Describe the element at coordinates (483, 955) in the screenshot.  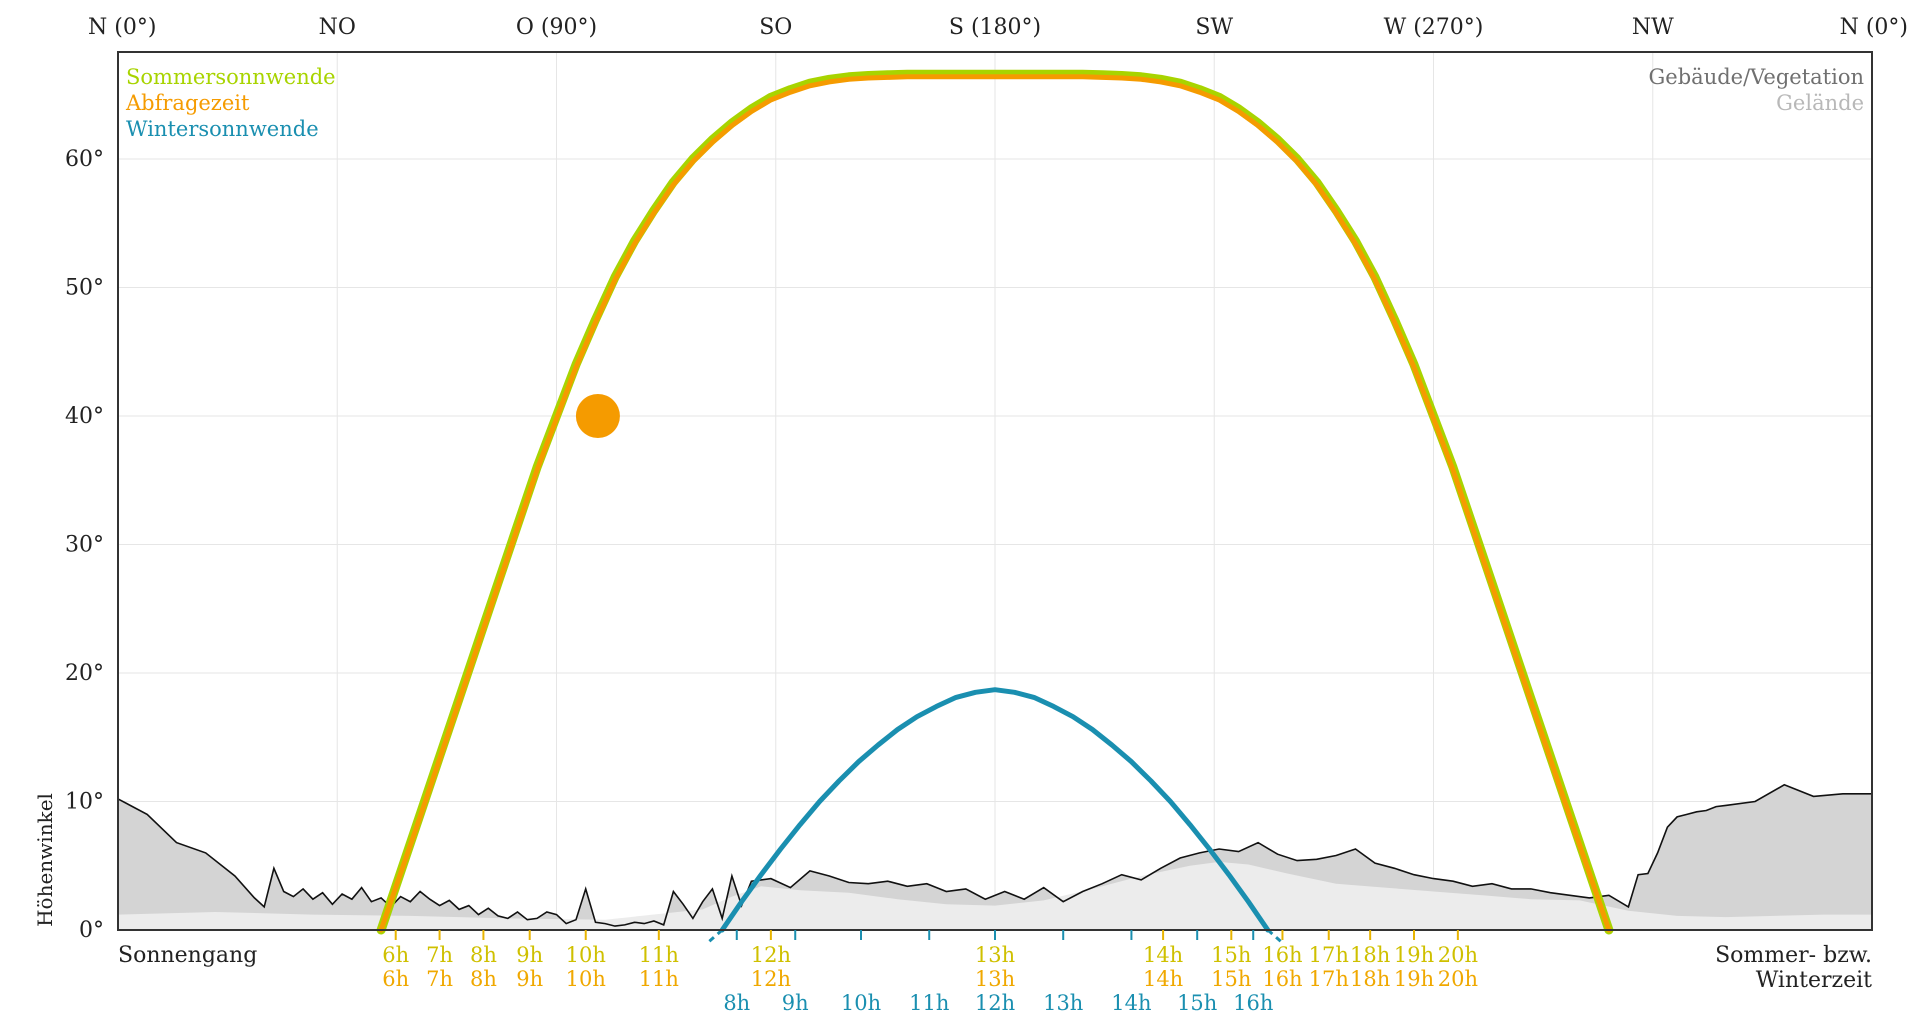
I see `summer-hour-label: 8h` at that location.